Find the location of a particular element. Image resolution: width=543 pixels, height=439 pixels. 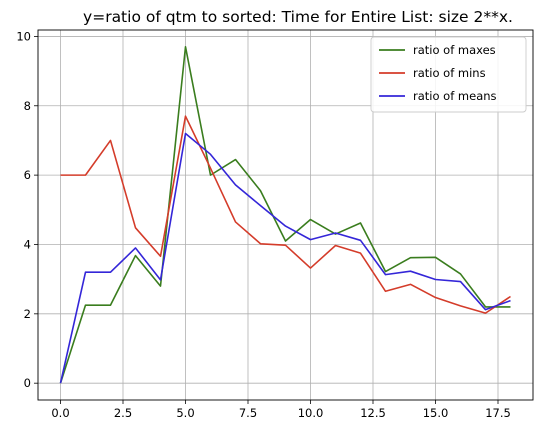

legend-label: ratio of means is located at coordinates (455, 96).